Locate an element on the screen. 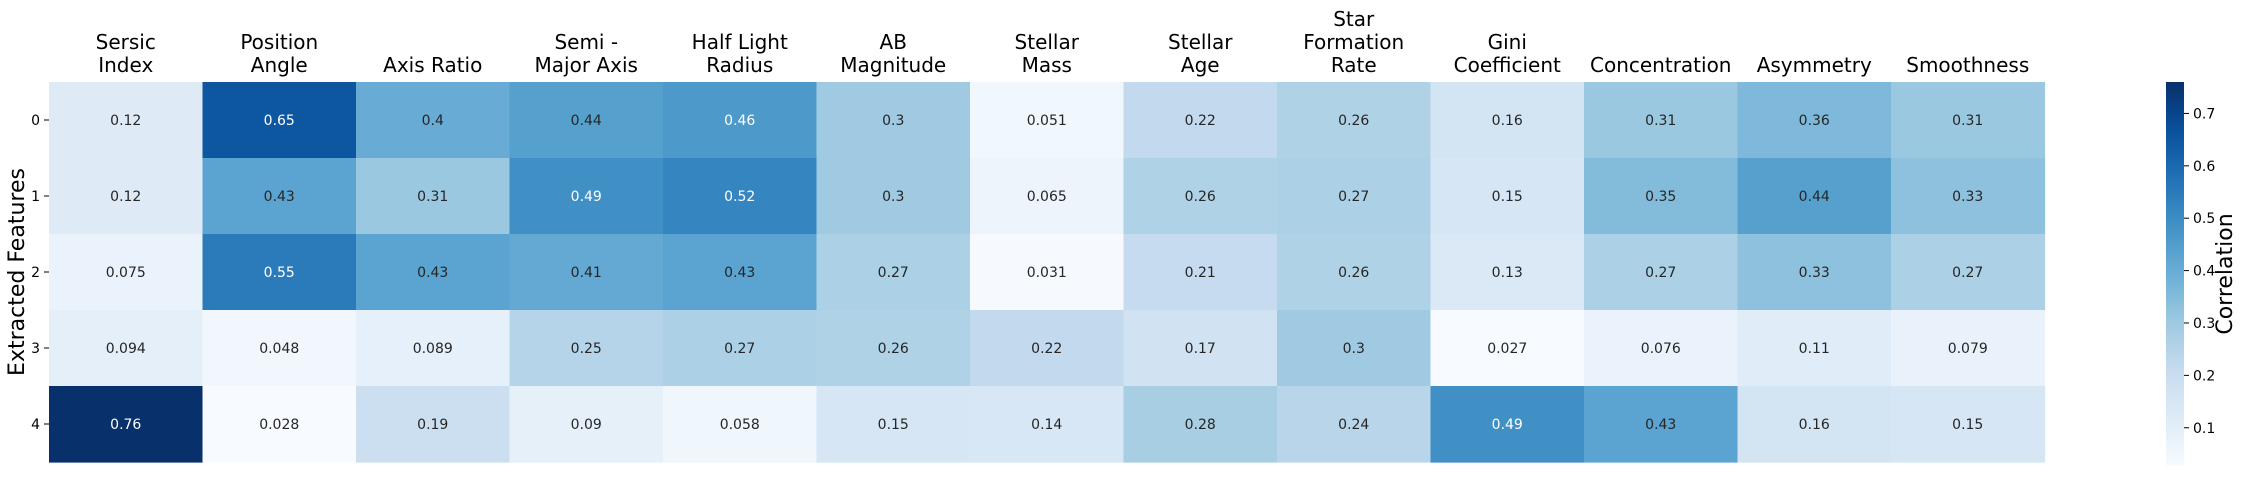 The width and height of the screenshot is (2243, 480). colorbar-tick-label: 0.5 is located at coordinates (2204, 219).